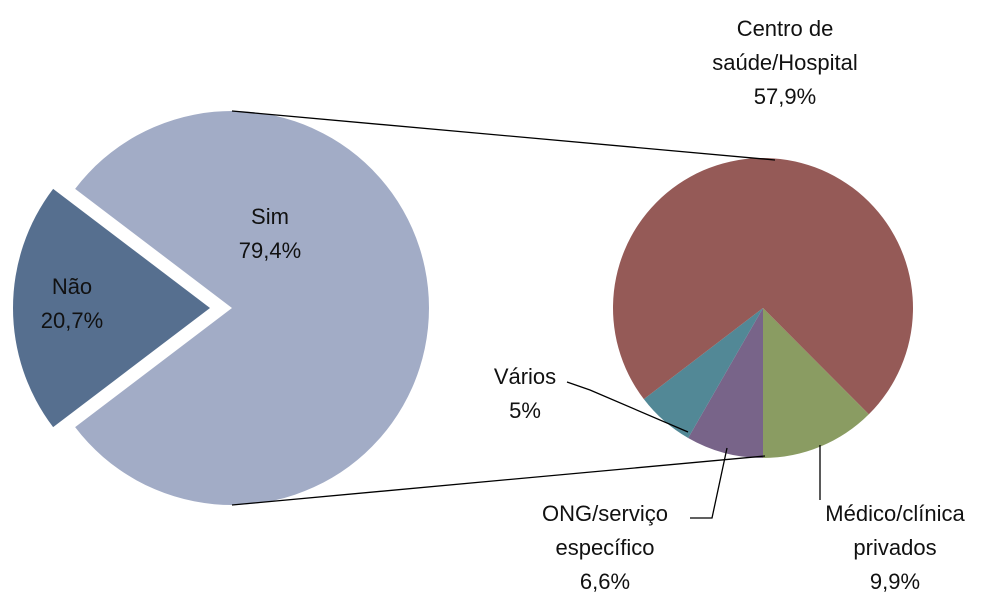 This screenshot has width=992, height=599. I want to click on label-medico: Médico/clínica privados 9,9%, so click(893, 548).